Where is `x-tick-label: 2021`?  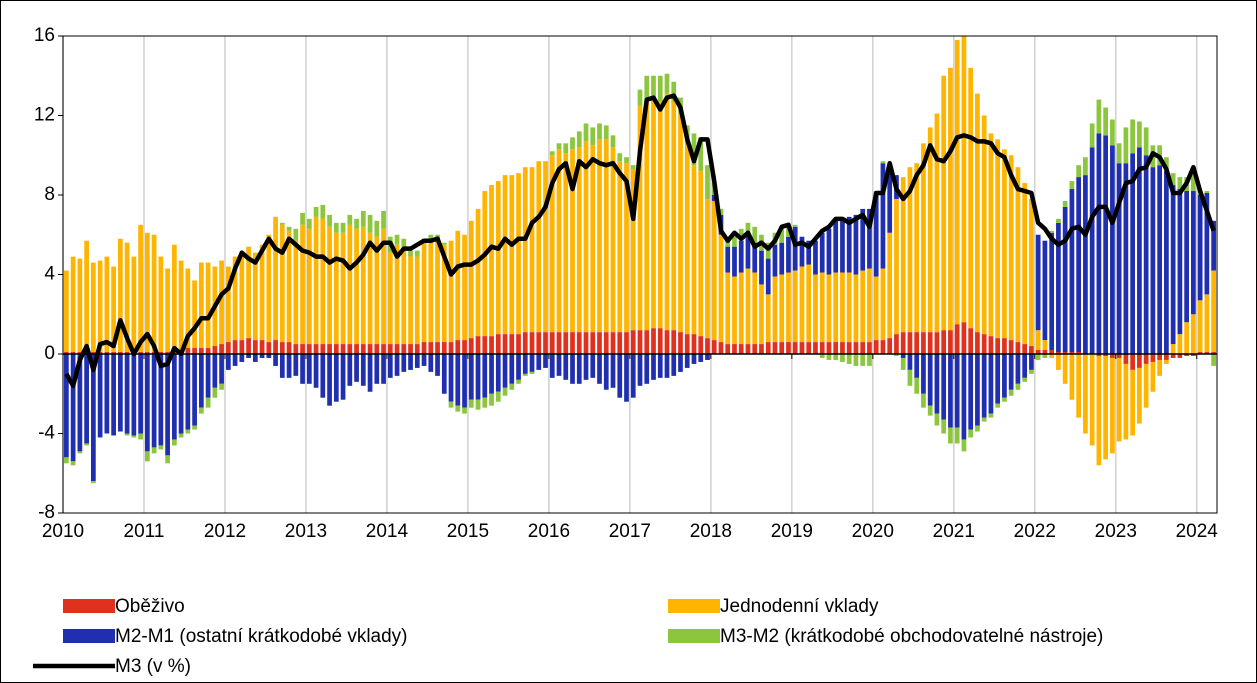 x-tick-label: 2021 is located at coordinates (954, 531).